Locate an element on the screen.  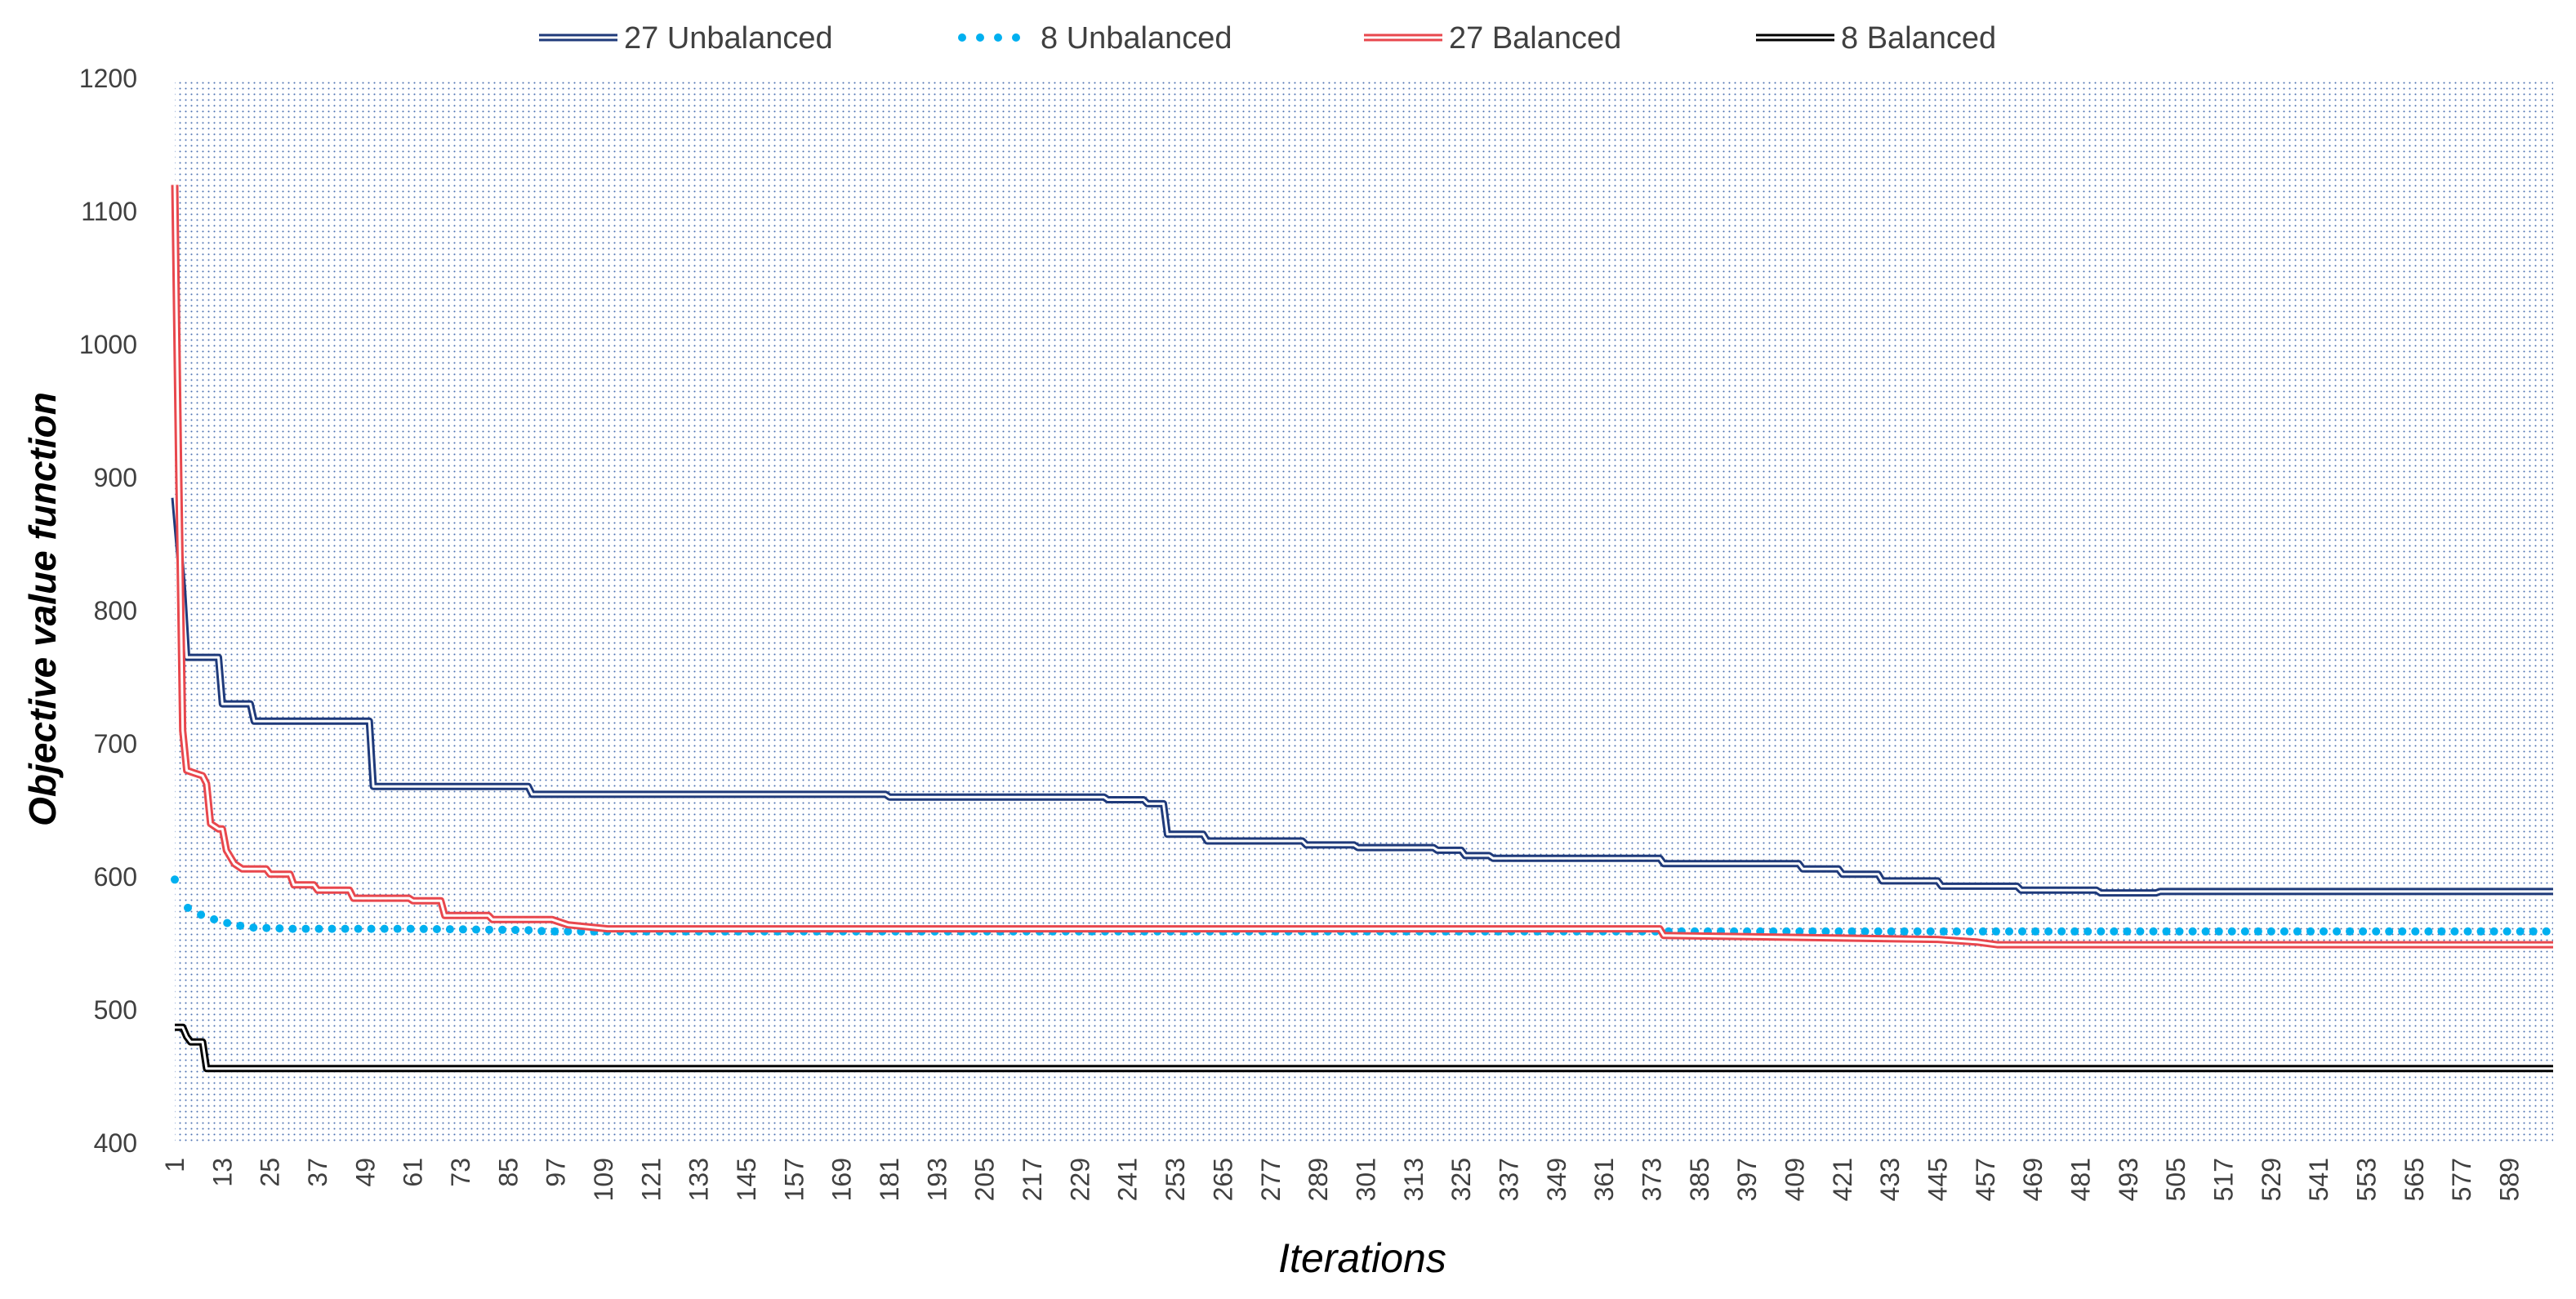
y-tick-label: 1000 is located at coordinates (108, 344).